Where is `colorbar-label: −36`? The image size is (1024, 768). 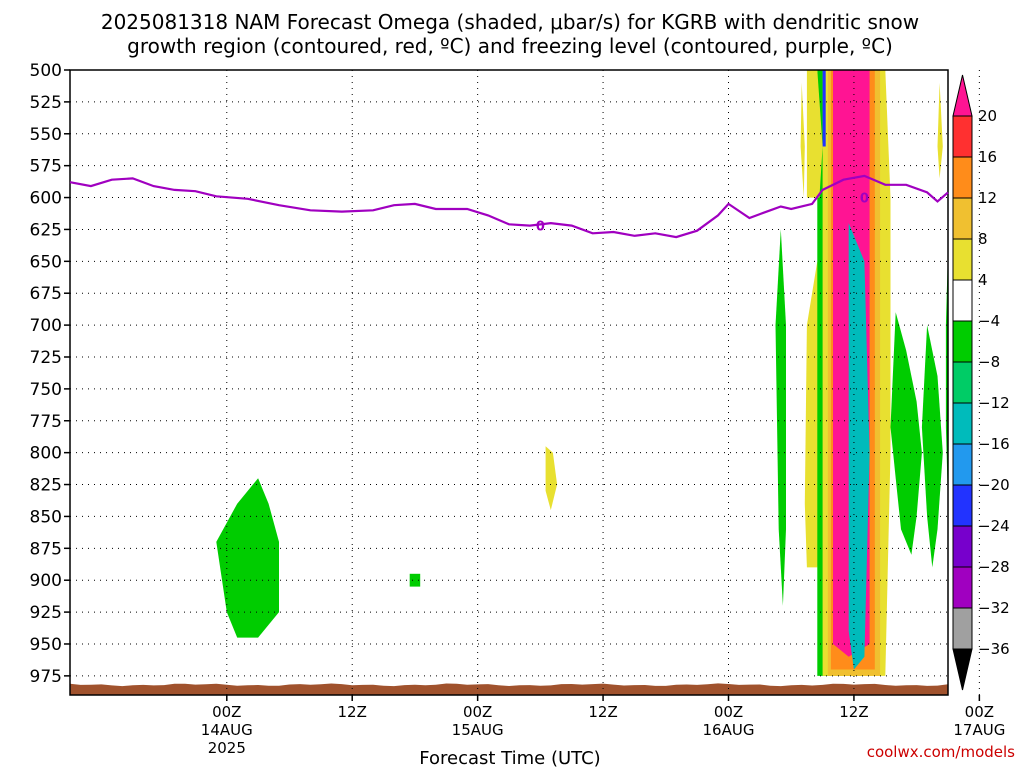
colorbar-label: −36 is located at coordinates (994, 649).